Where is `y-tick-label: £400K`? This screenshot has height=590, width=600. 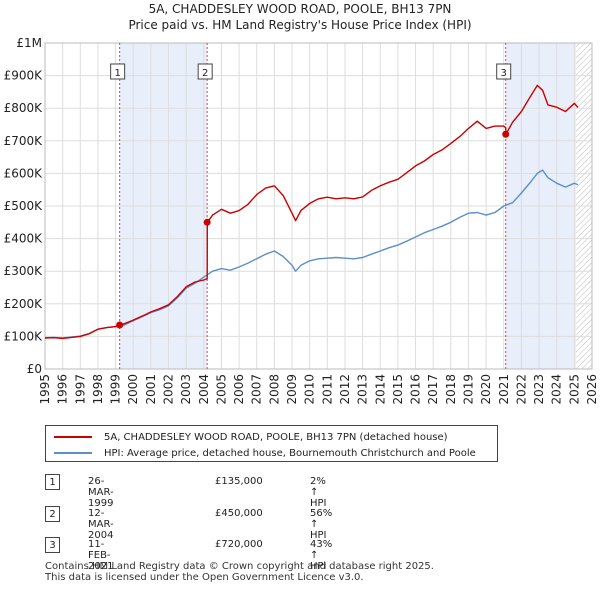
y-tick-label: £400K is located at coordinates (24, 239).